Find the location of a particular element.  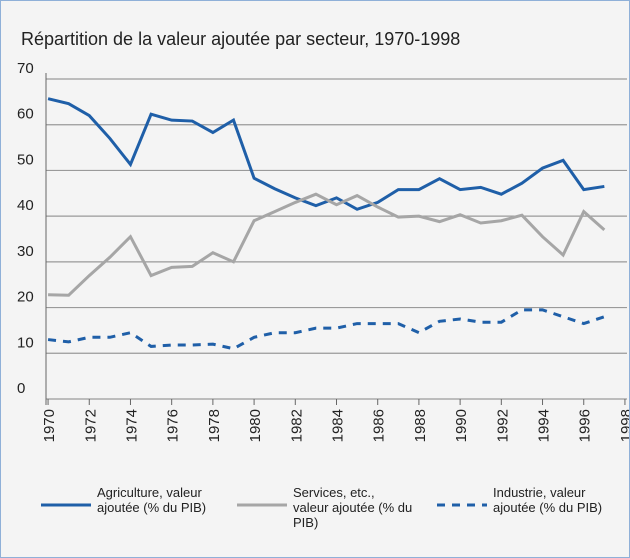

x-tick-label: 1996 is located at coordinates (585, 425).